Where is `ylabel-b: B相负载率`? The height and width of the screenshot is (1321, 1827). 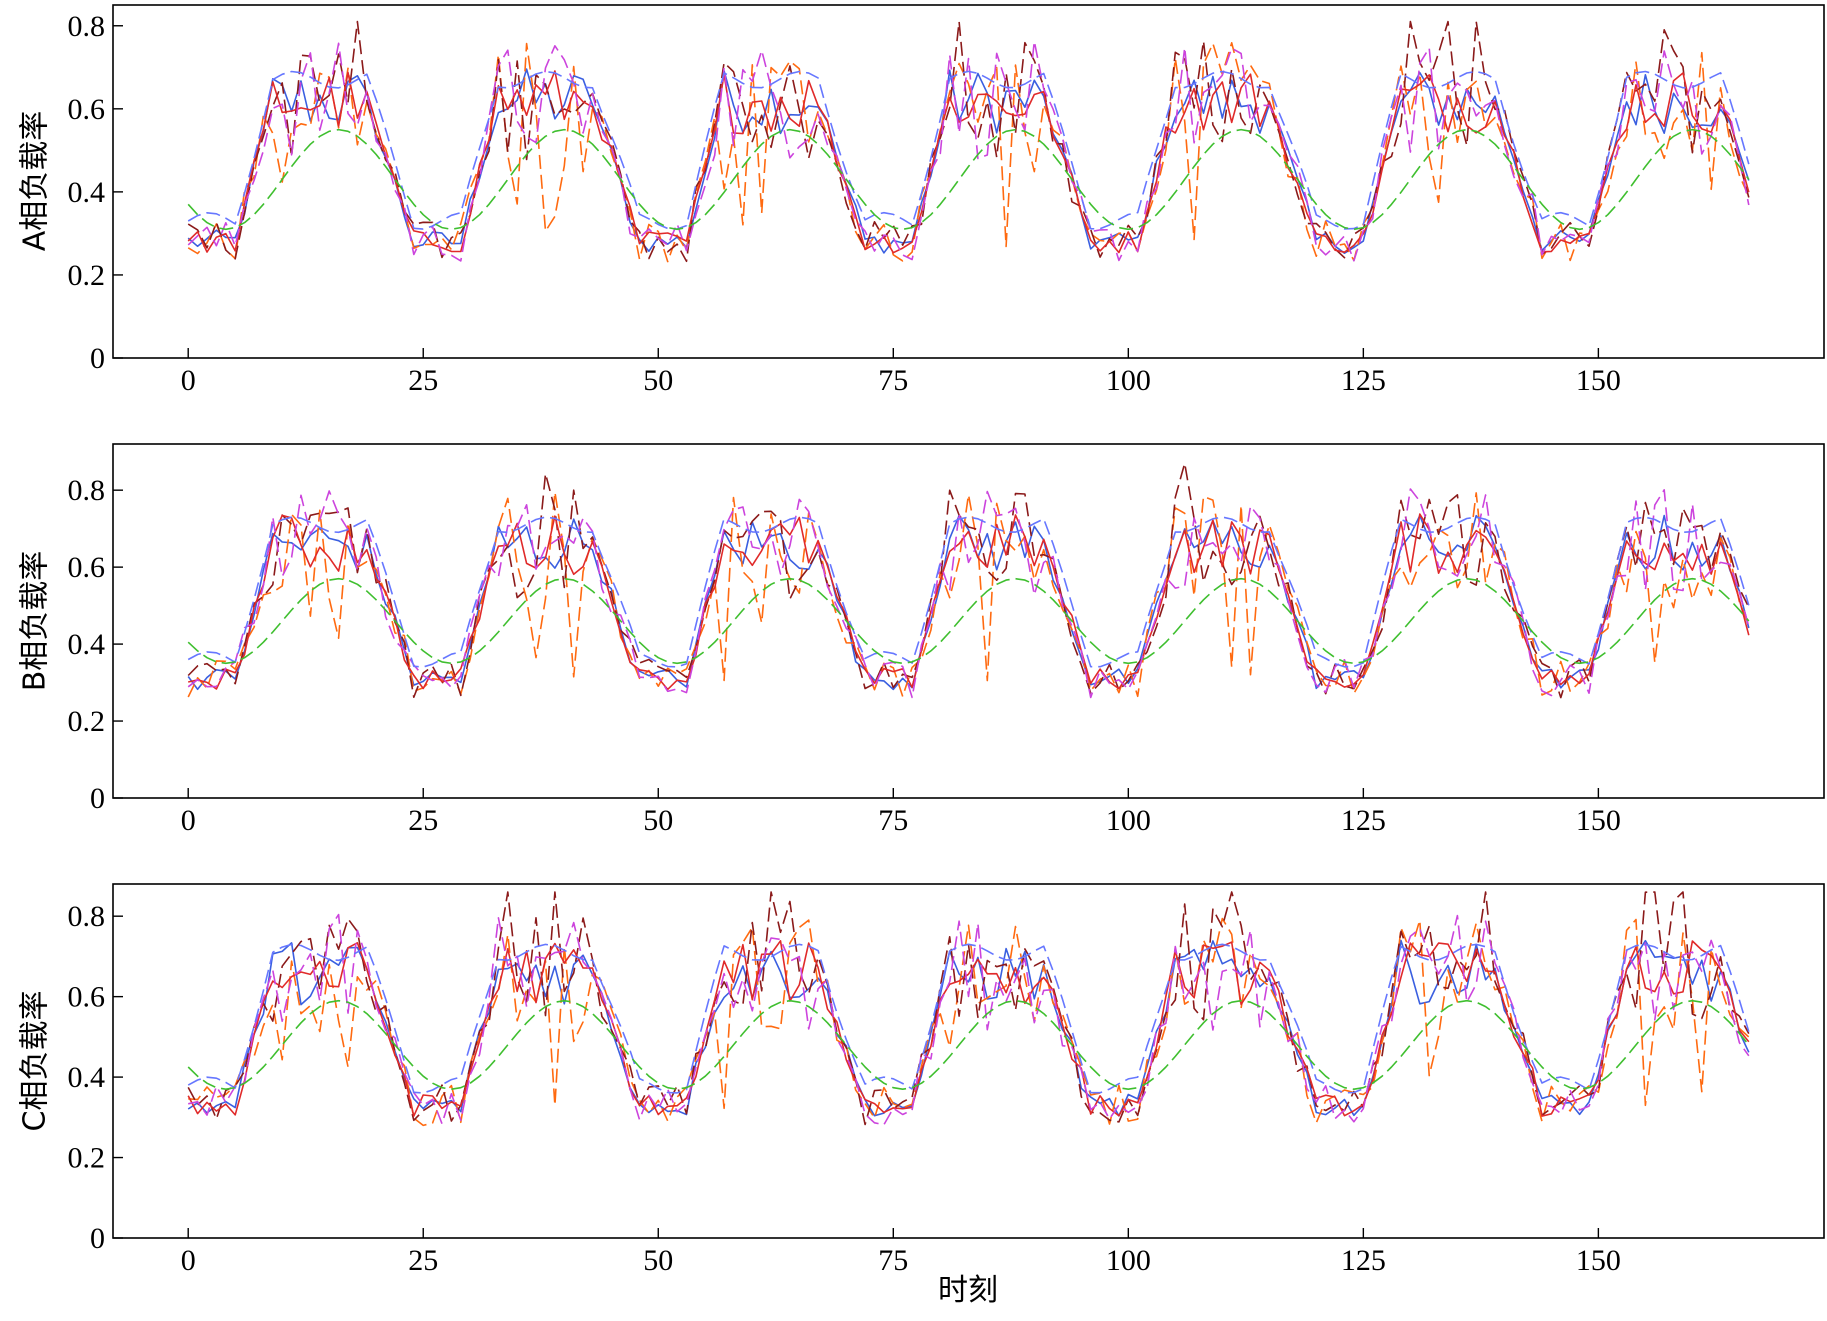
ylabel-b: B相负载率 is located at coordinates (35, 621).